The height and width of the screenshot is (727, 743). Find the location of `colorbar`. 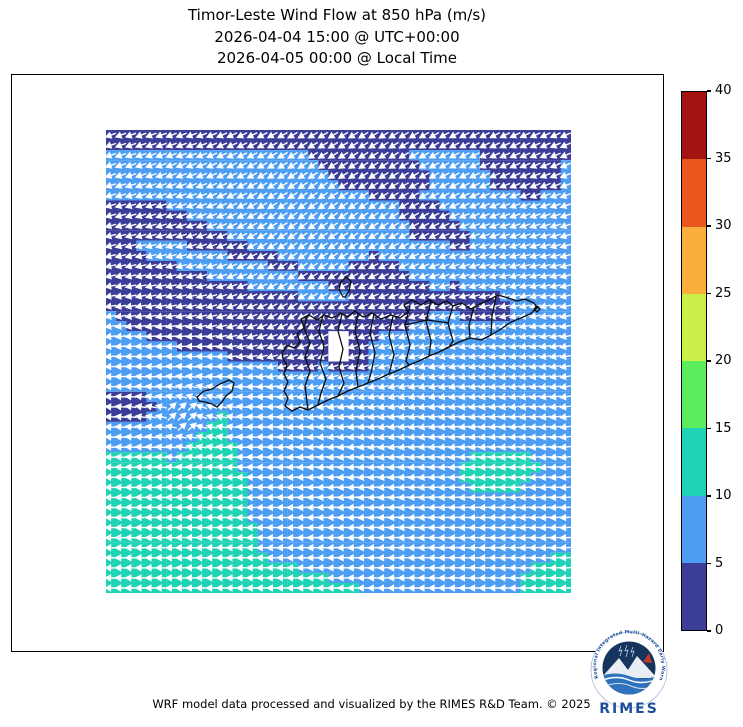

colorbar is located at coordinates (694, 361).